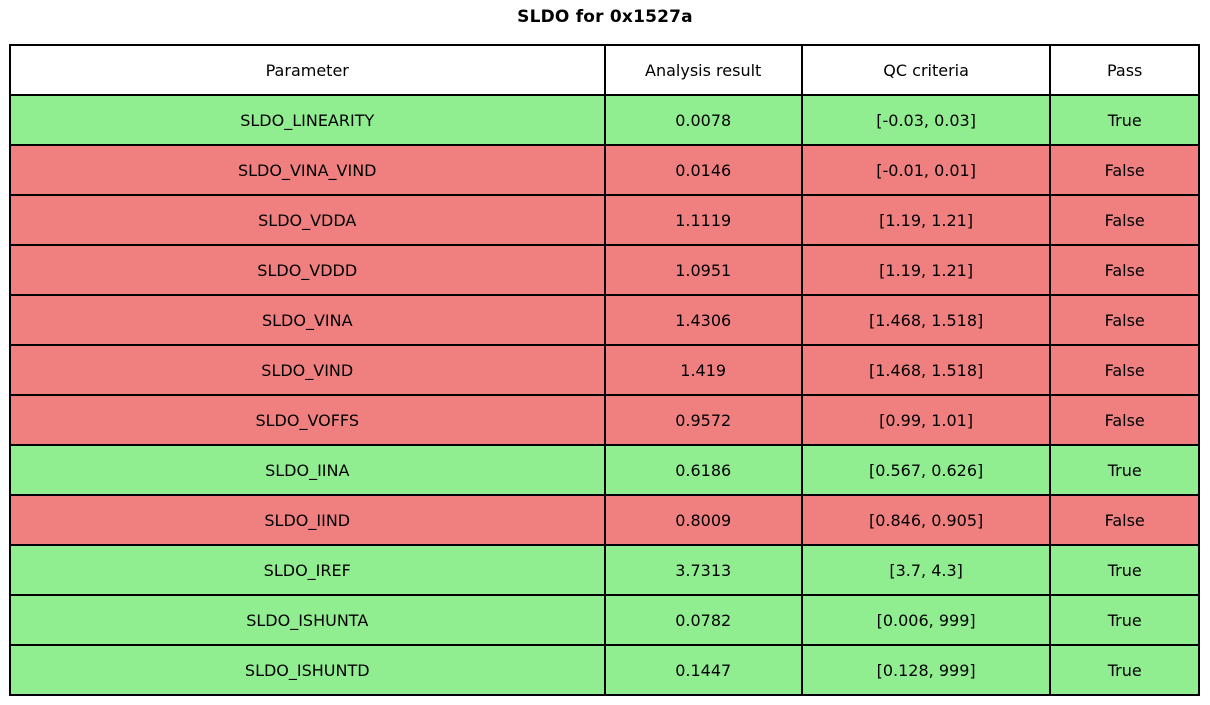 The width and height of the screenshot is (1210, 705). What do you see at coordinates (703, 220) in the screenshot?
I see `cell-result: 1.1119` at bounding box center [703, 220].